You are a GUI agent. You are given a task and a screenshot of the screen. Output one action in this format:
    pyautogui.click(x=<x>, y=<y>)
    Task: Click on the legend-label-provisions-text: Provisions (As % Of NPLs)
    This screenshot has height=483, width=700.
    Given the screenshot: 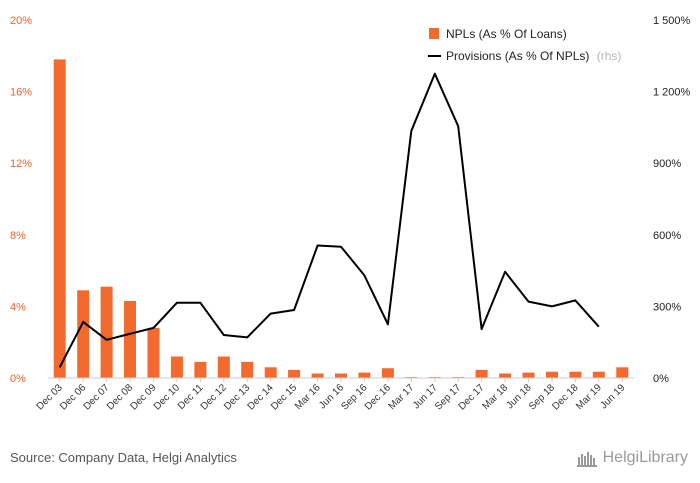 What is the action you would take?
    pyautogui.click(x=517, y=56)
    